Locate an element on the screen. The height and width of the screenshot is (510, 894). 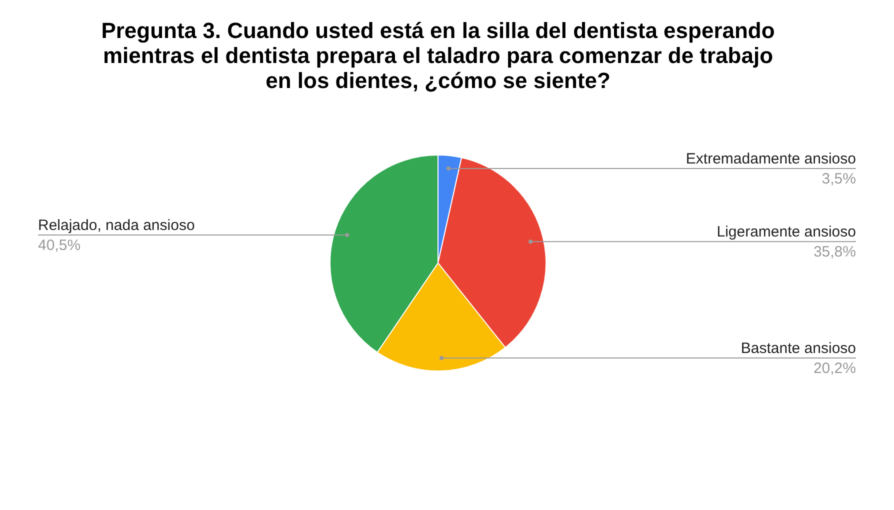
chart-title: Pregunta 3. Cuando usted está en la silla del dentista esperando mientras el dentista prepara el taladro para comenzar de trabajo en los dientes, ¿cómo se siente? is located at coordinates (438, 55).